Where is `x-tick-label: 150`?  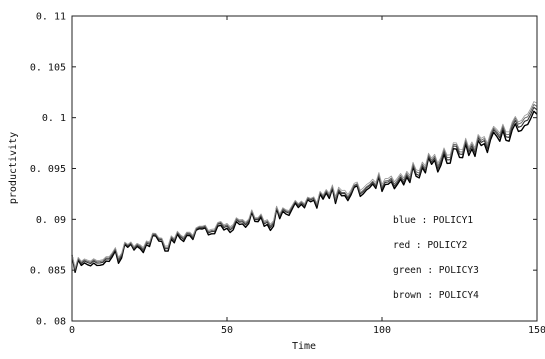
x-tick-label: 150 is located at coordinates (536, 330).